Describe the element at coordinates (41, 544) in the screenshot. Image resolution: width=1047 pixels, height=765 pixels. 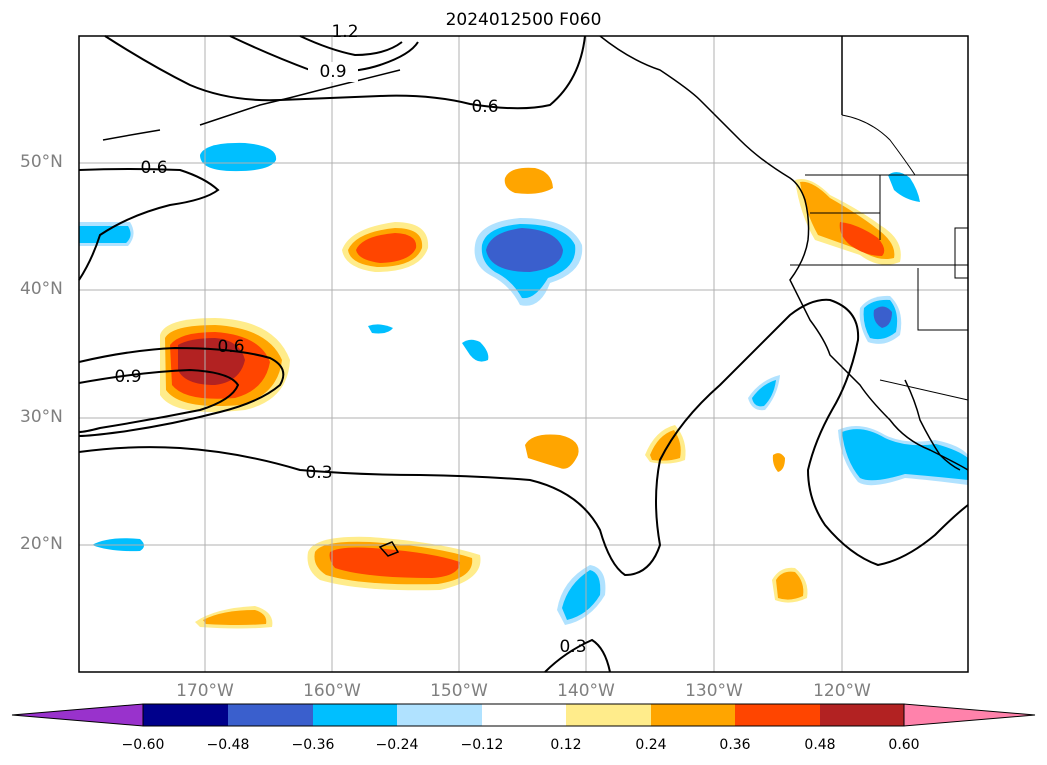
I see `lat-label: 20°N` at that location.